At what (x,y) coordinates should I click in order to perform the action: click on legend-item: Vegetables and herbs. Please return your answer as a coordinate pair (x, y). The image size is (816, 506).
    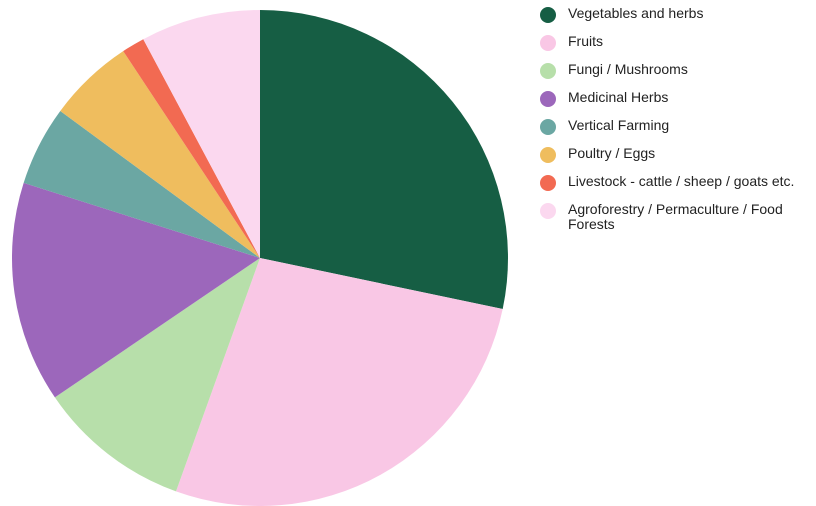
    Looking at the image, I should click on (678, 14).